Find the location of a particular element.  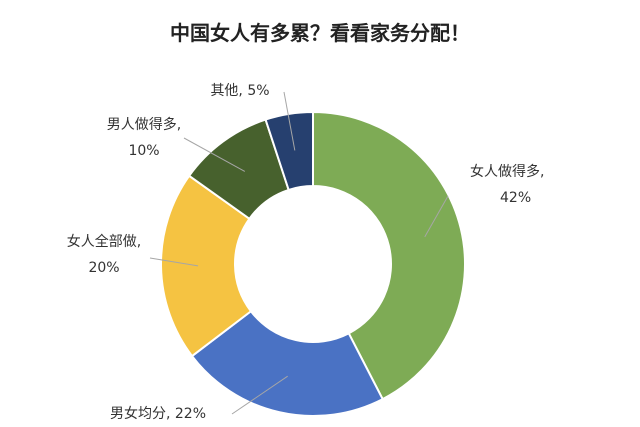

data-label-4: 男人做得多, is located at coordinates (144, 124).